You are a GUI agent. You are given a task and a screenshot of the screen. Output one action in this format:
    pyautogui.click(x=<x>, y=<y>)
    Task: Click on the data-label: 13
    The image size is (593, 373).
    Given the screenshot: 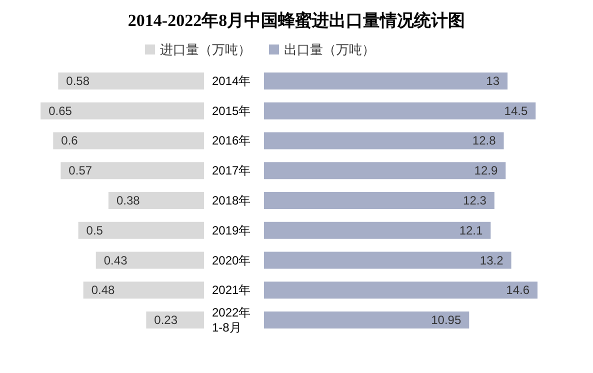 What is the action you would take?
    pyautogui.click(x=493, y=81)
    